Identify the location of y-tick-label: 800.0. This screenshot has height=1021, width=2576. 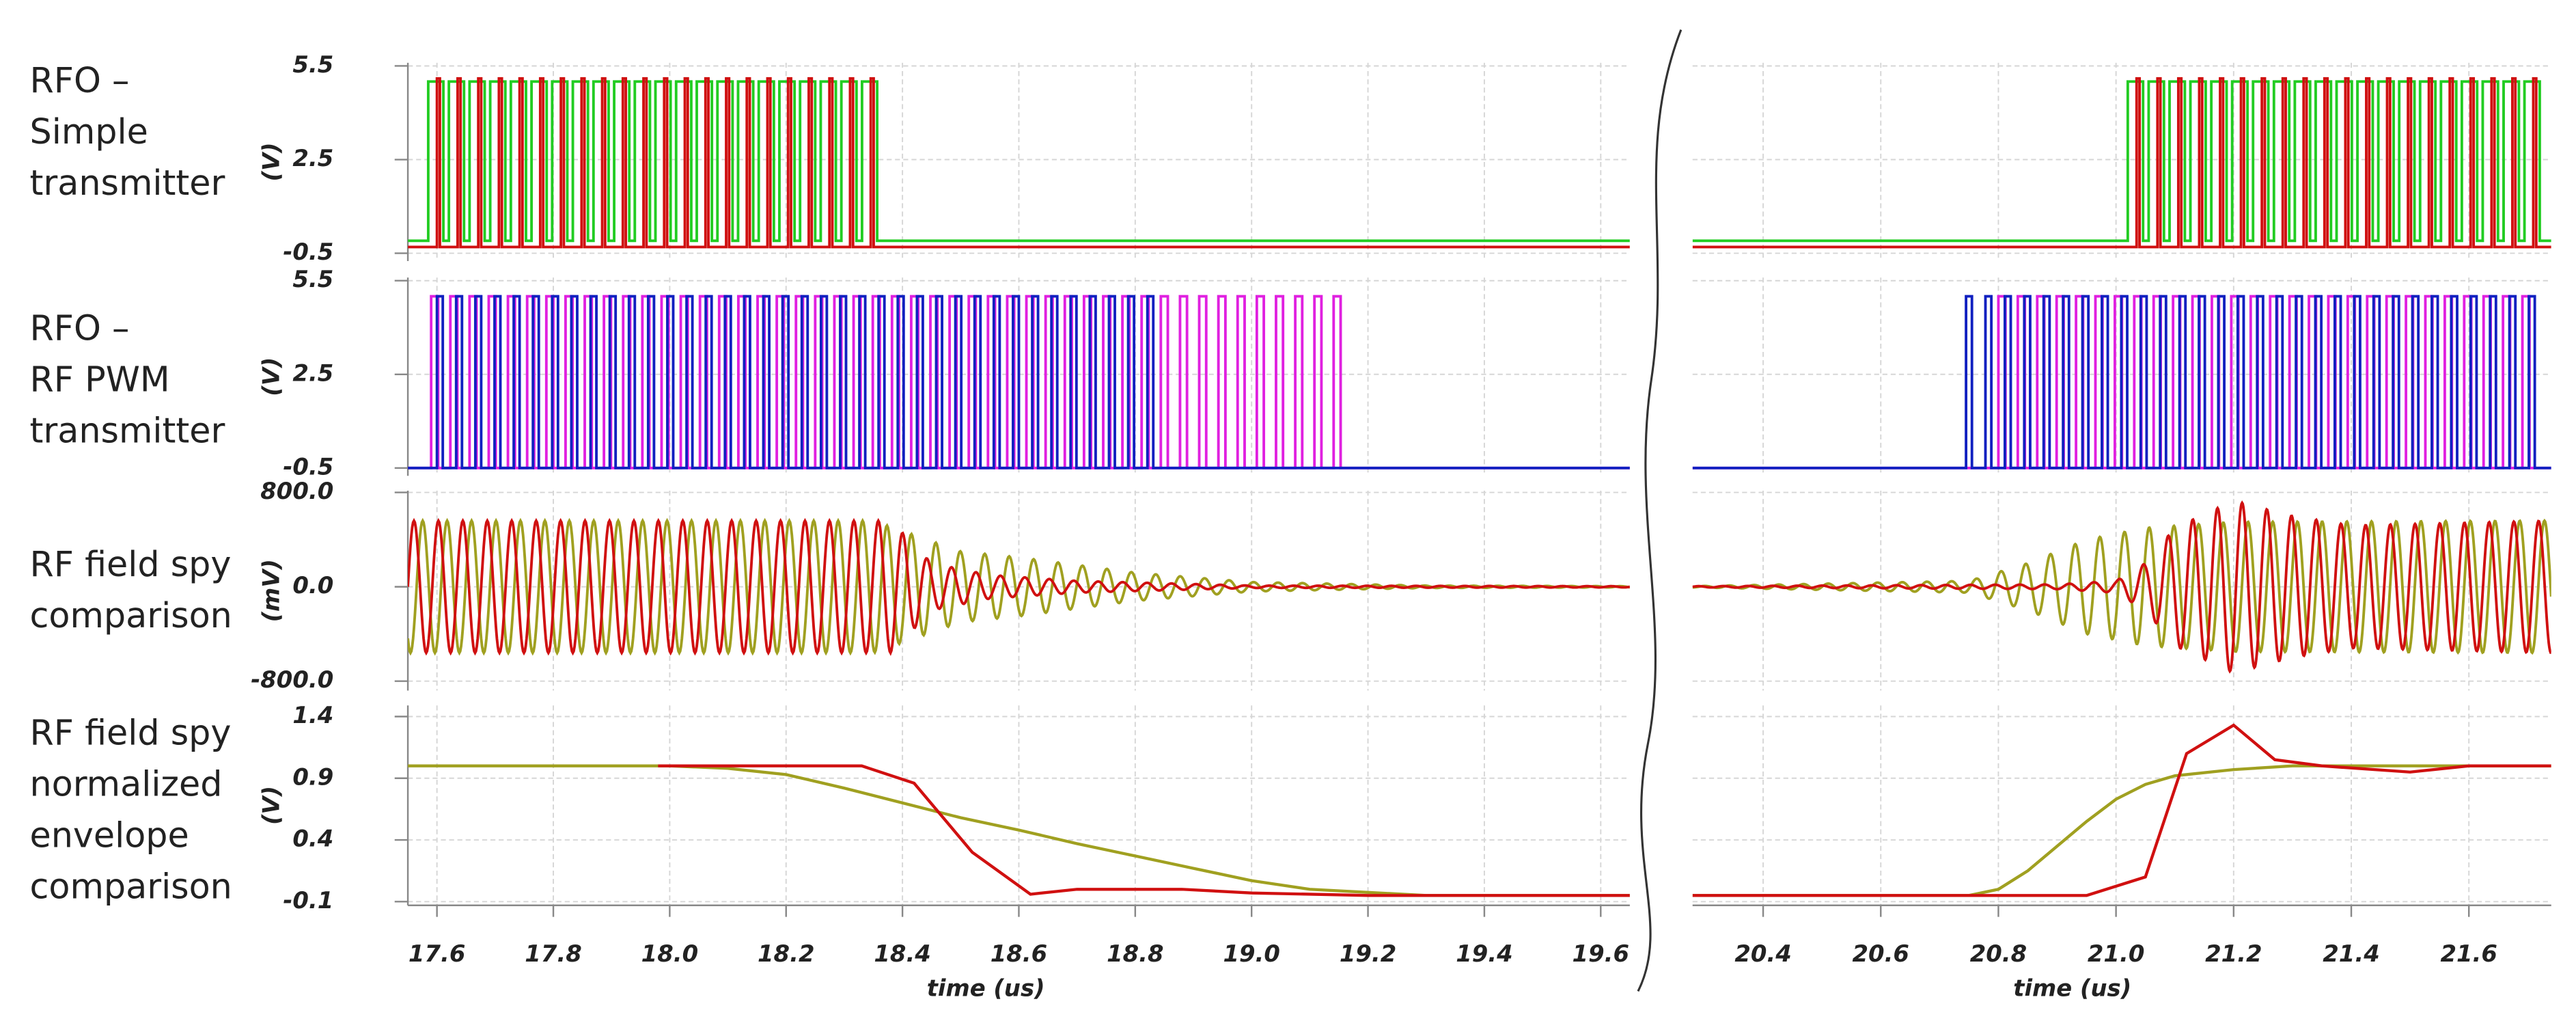
(297, 491).